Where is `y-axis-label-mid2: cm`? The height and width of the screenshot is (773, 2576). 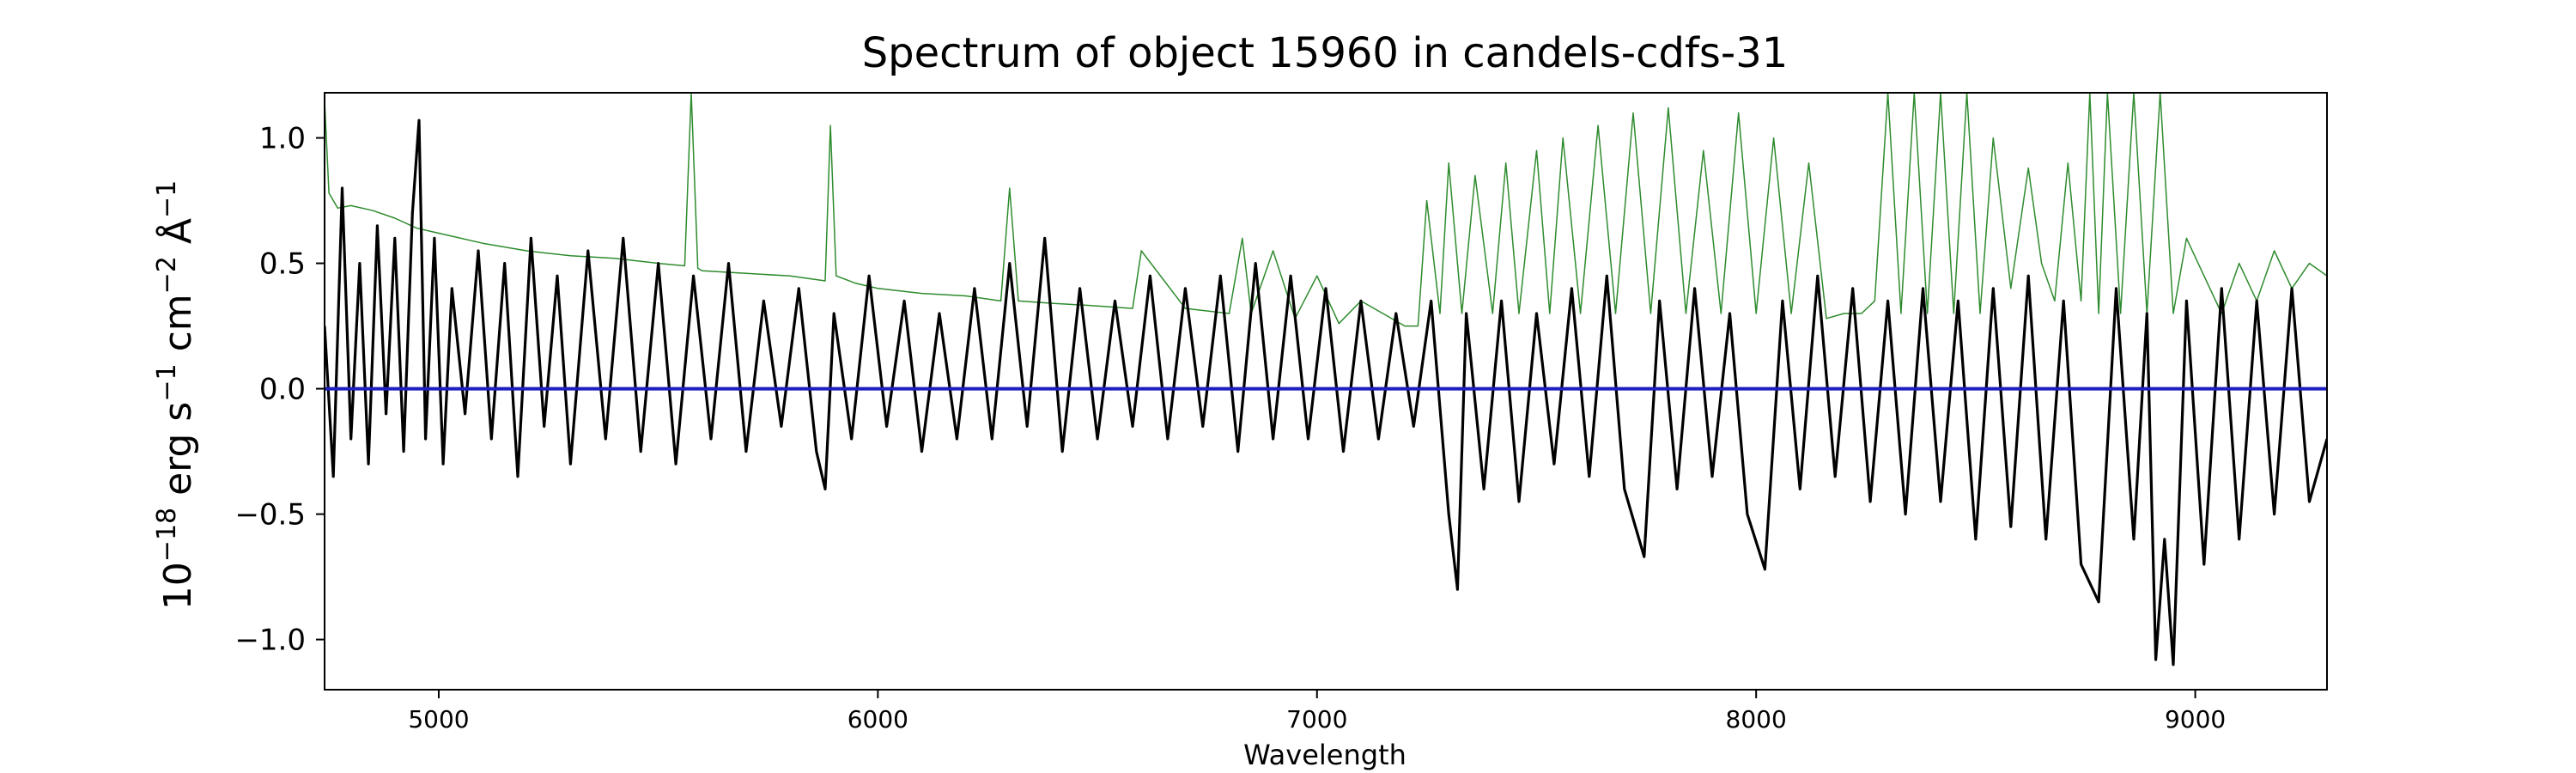
y-axis-label-mid2: cm is located at coordinates (178, 328).